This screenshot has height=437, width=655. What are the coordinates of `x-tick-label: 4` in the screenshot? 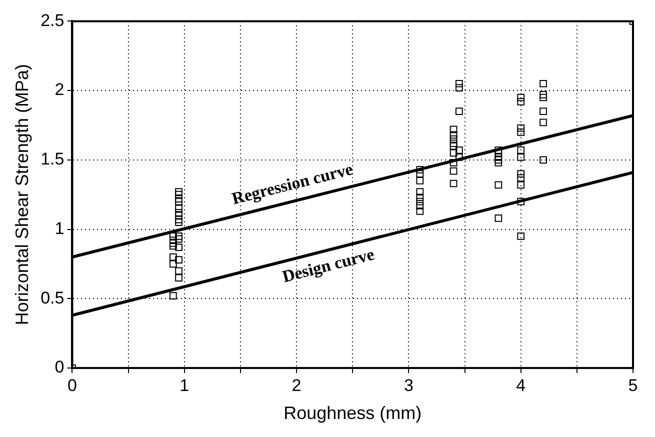 It's located at (521, 385).